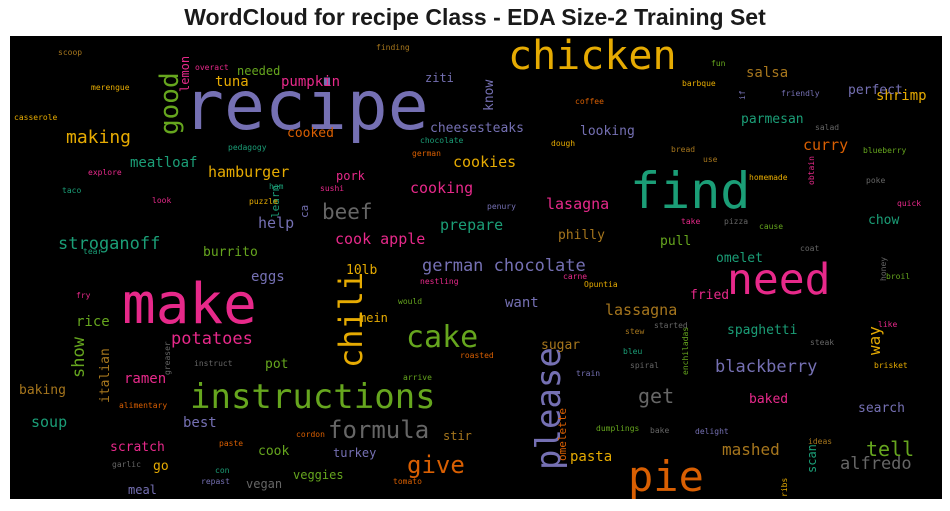 The width and height of the screenshot is (950, 511). I want to click on word-started: started, so click(671, 325).